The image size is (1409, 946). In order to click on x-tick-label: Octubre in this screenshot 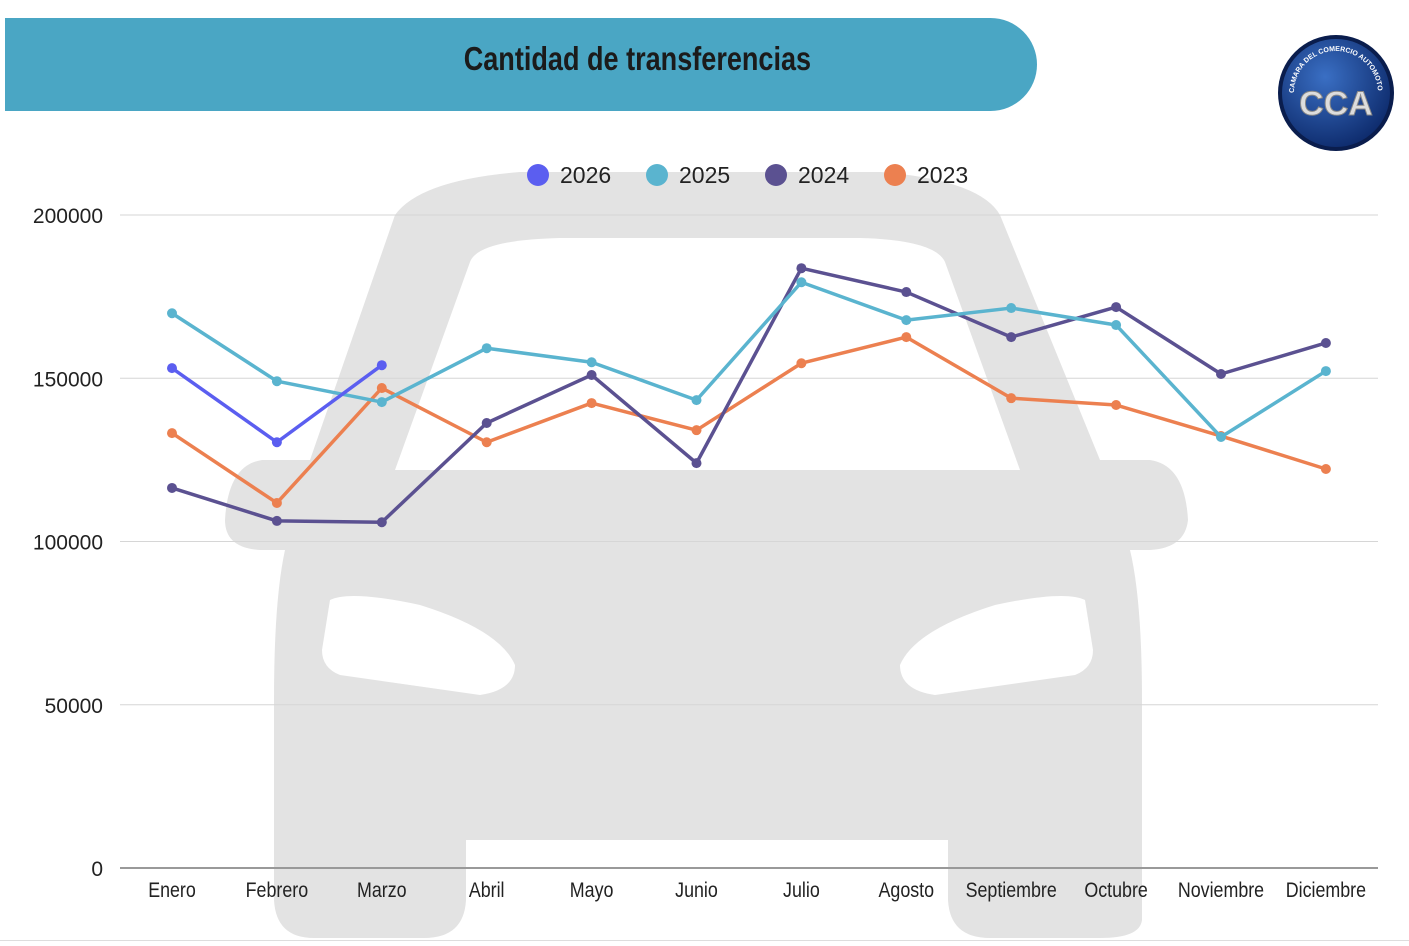, I will do `click(1115, 891)`.